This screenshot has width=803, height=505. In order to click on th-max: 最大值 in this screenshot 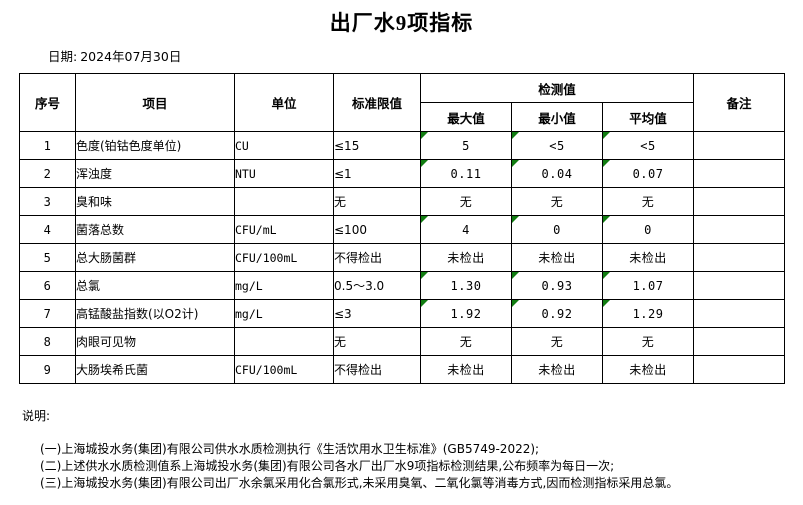, I will do `click(466, 117)`.